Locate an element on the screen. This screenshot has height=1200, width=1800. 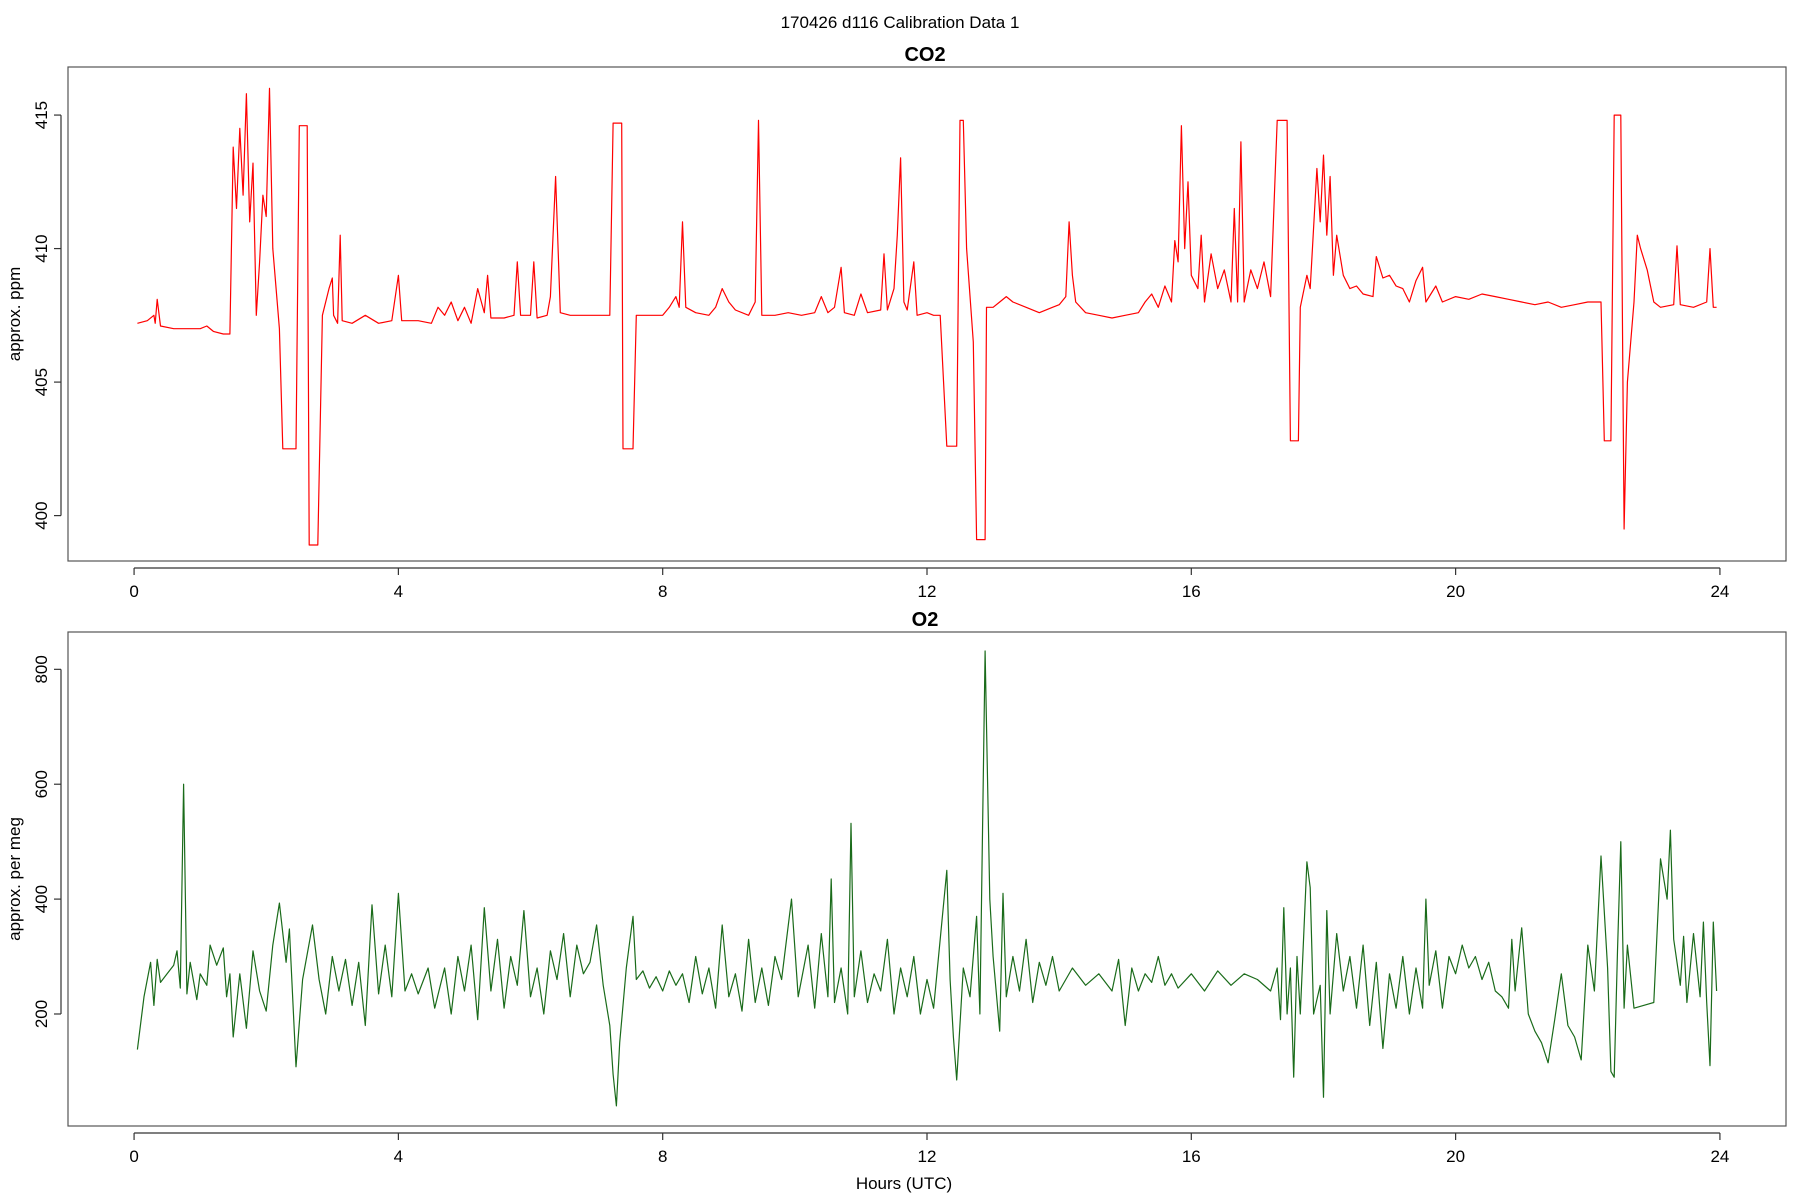
co2-x-tick-label: 16 is located at coordinates (1191, 591).